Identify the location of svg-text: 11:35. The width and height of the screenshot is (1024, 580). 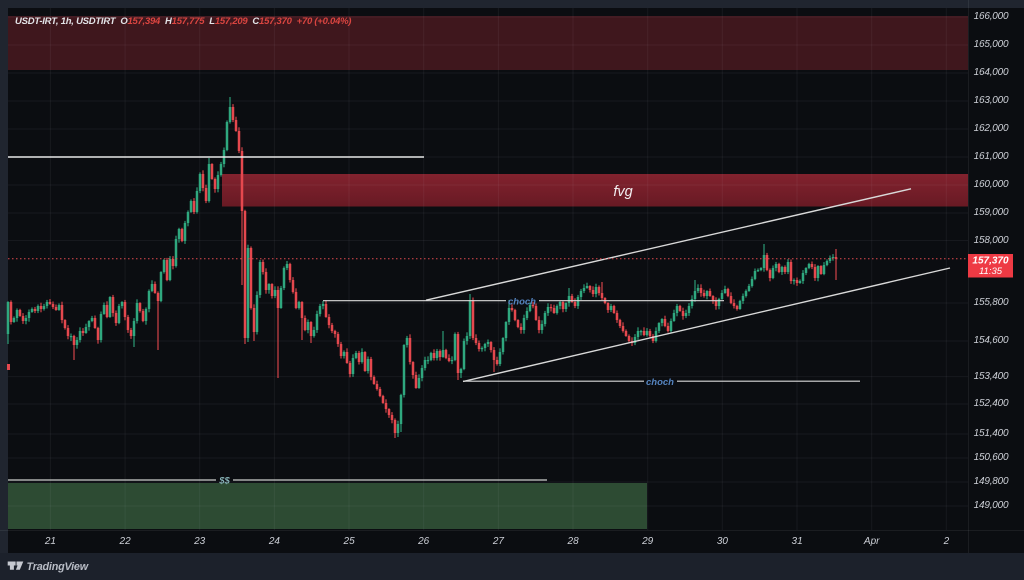
(991, 271).